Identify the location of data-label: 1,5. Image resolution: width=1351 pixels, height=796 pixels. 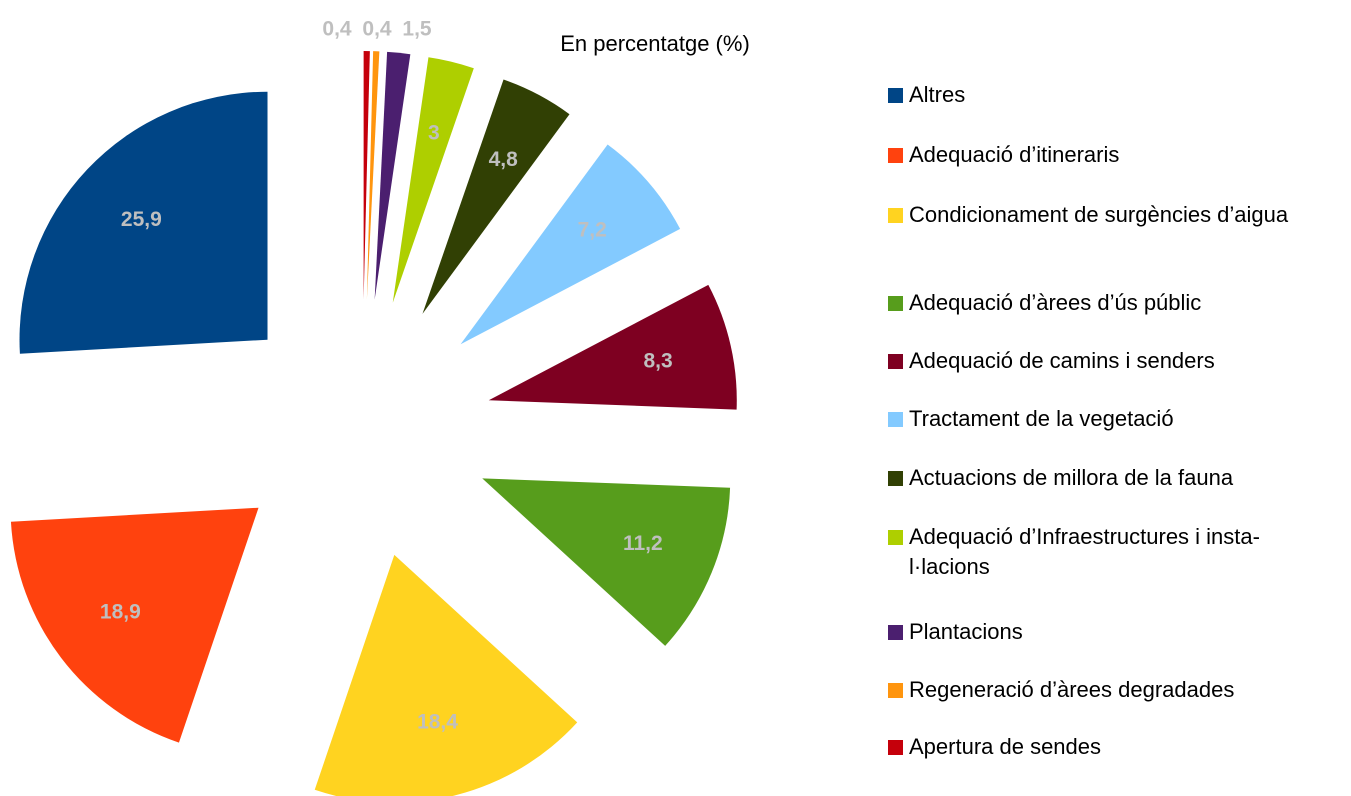
(417, 29).